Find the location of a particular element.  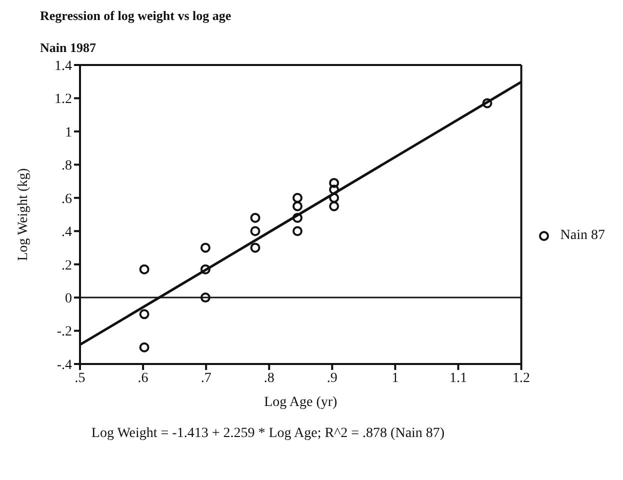

text: Log Weight = -1.413 + 2.259 * Log Age; R^2 = .878 (Nain 87) is located at coordinates (268, 434).